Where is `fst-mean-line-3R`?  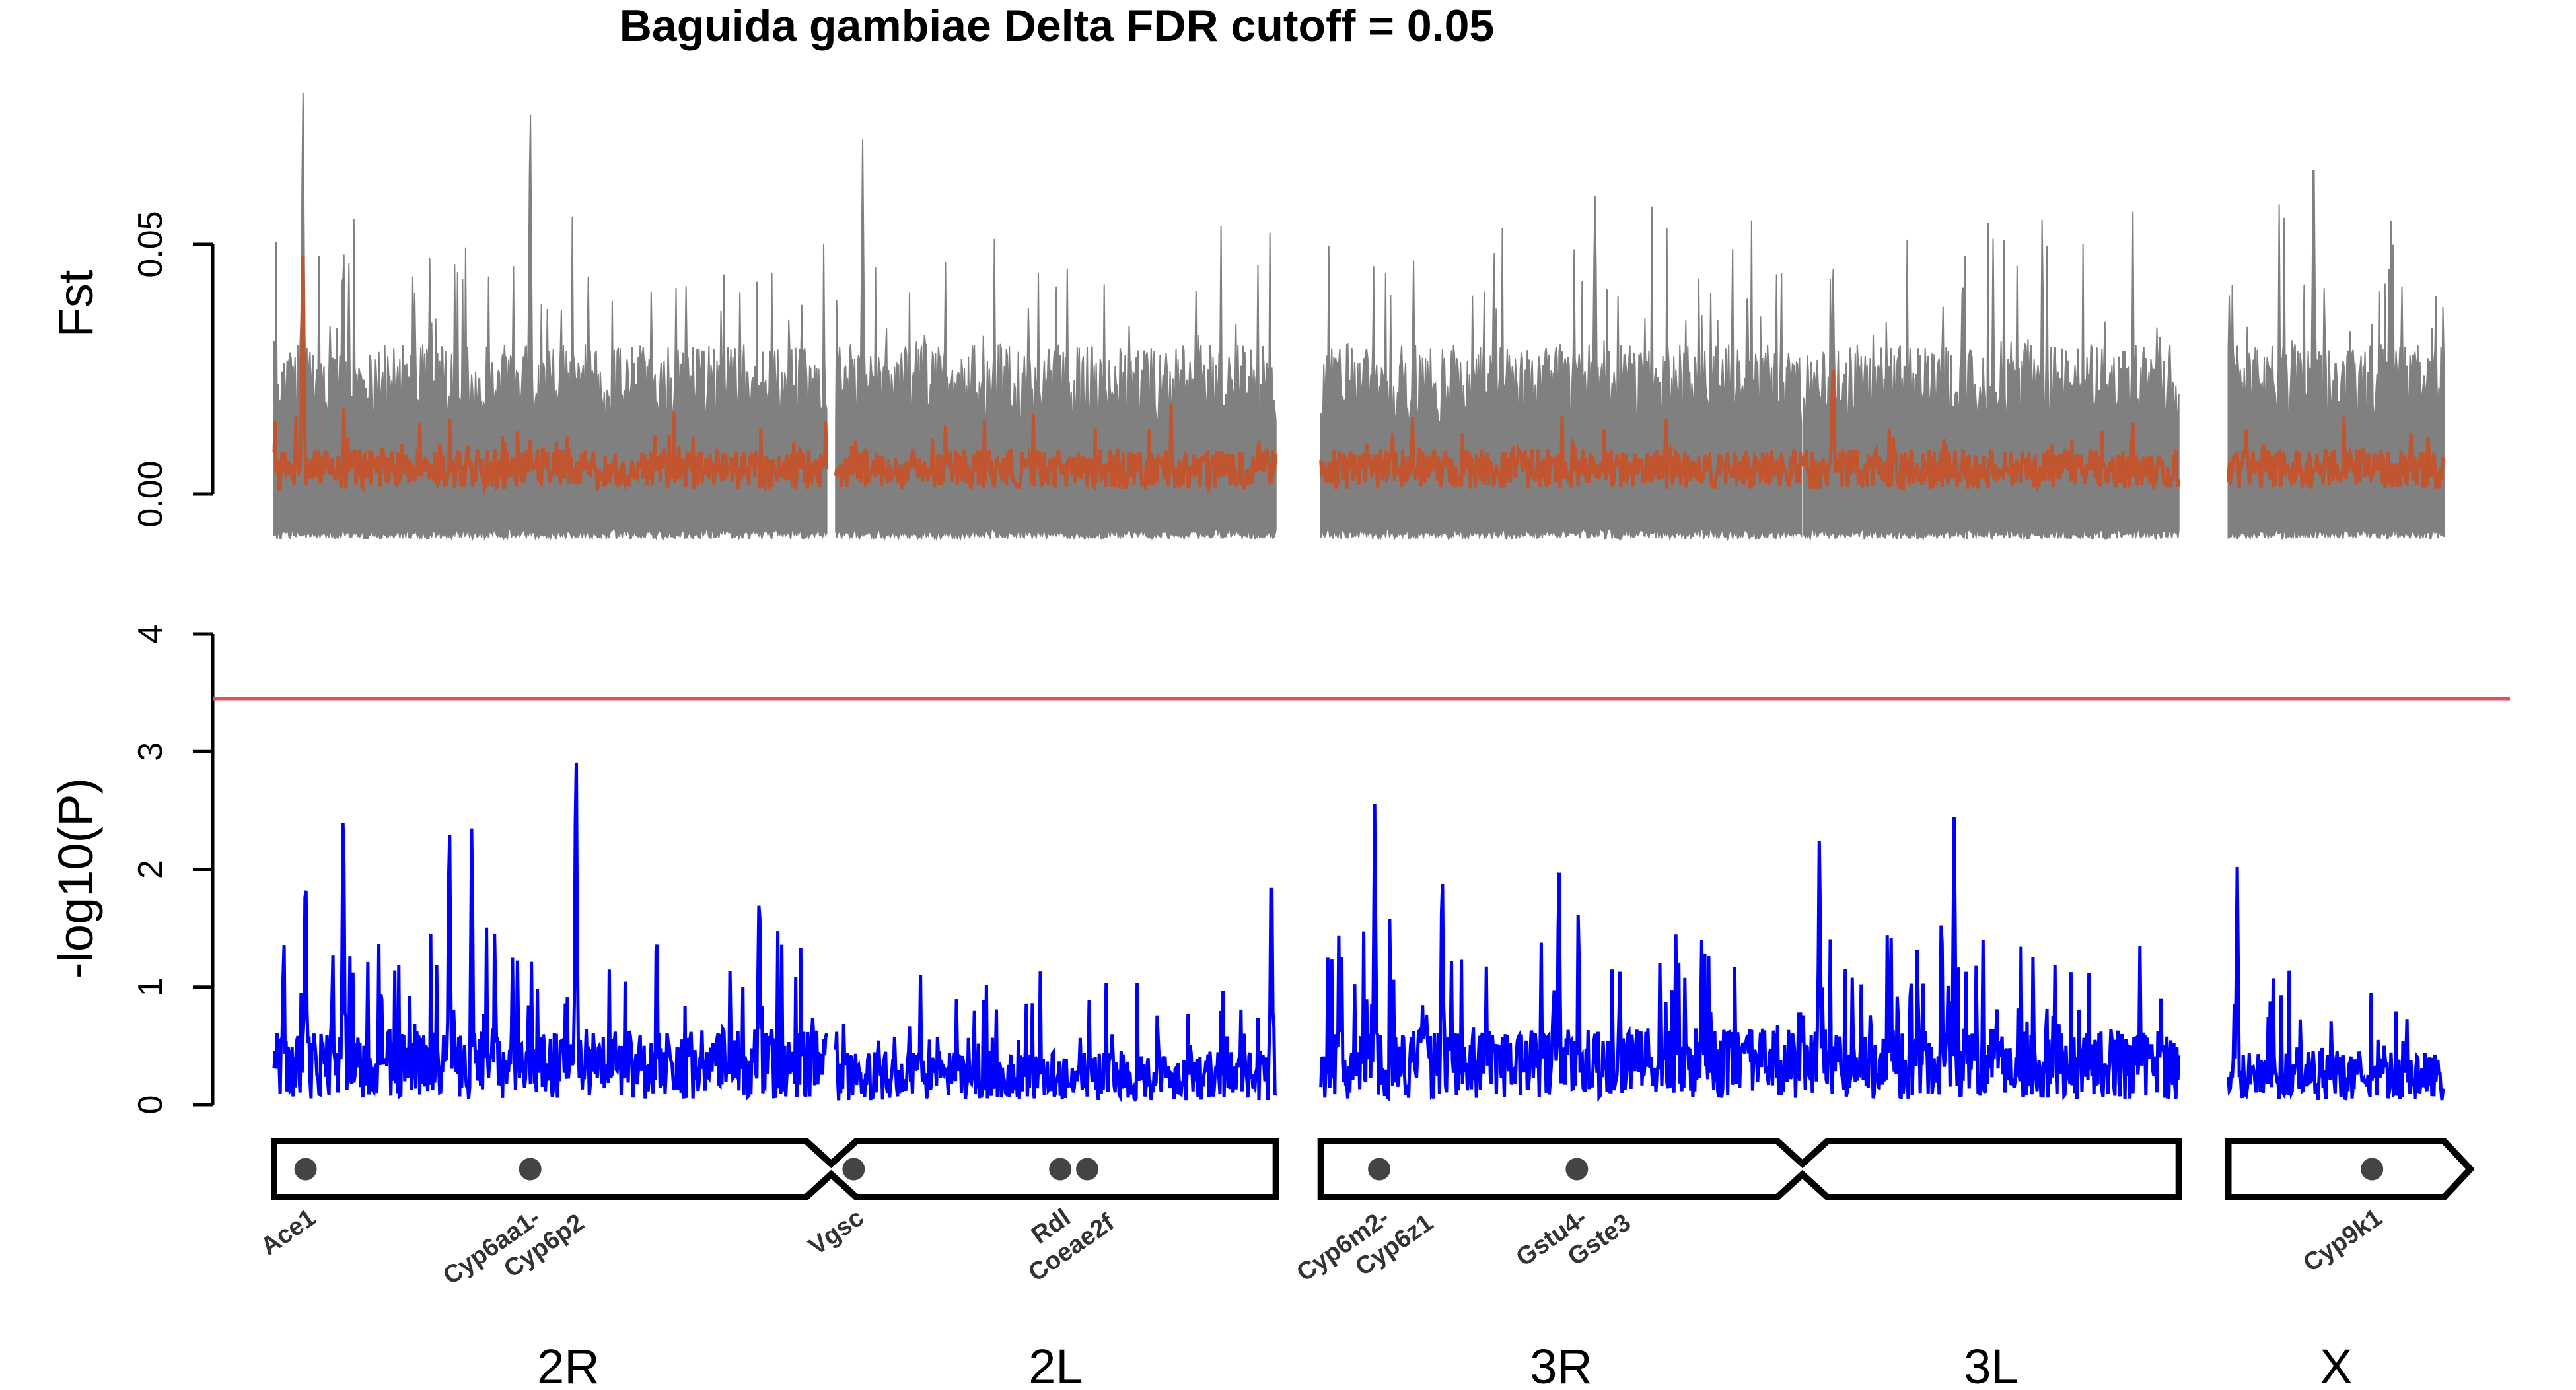
fst-mean-line-3R is located at coordinates (1561, 452).